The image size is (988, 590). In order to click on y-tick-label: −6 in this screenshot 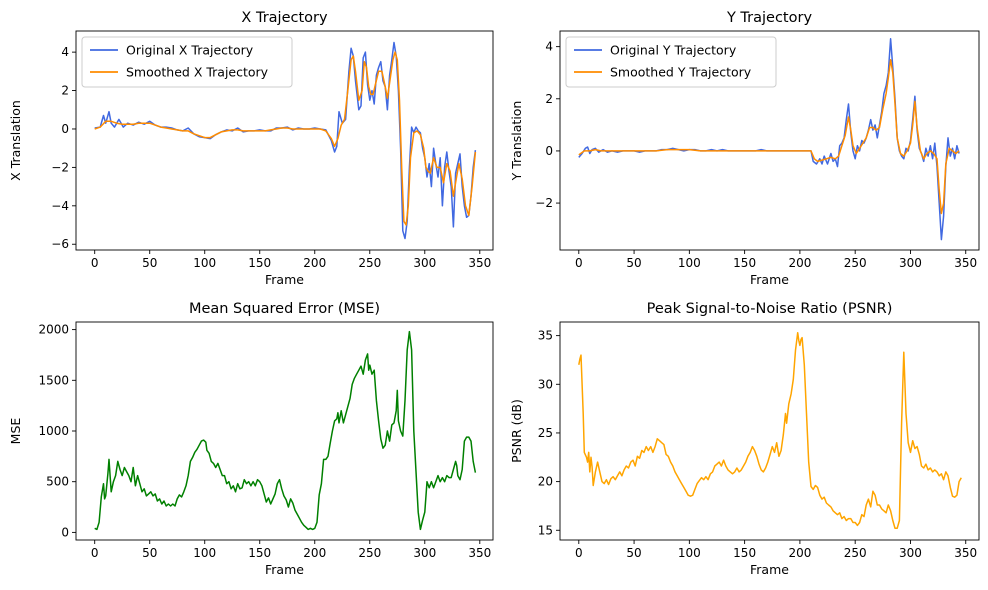, I will do `click(60, 244)`.